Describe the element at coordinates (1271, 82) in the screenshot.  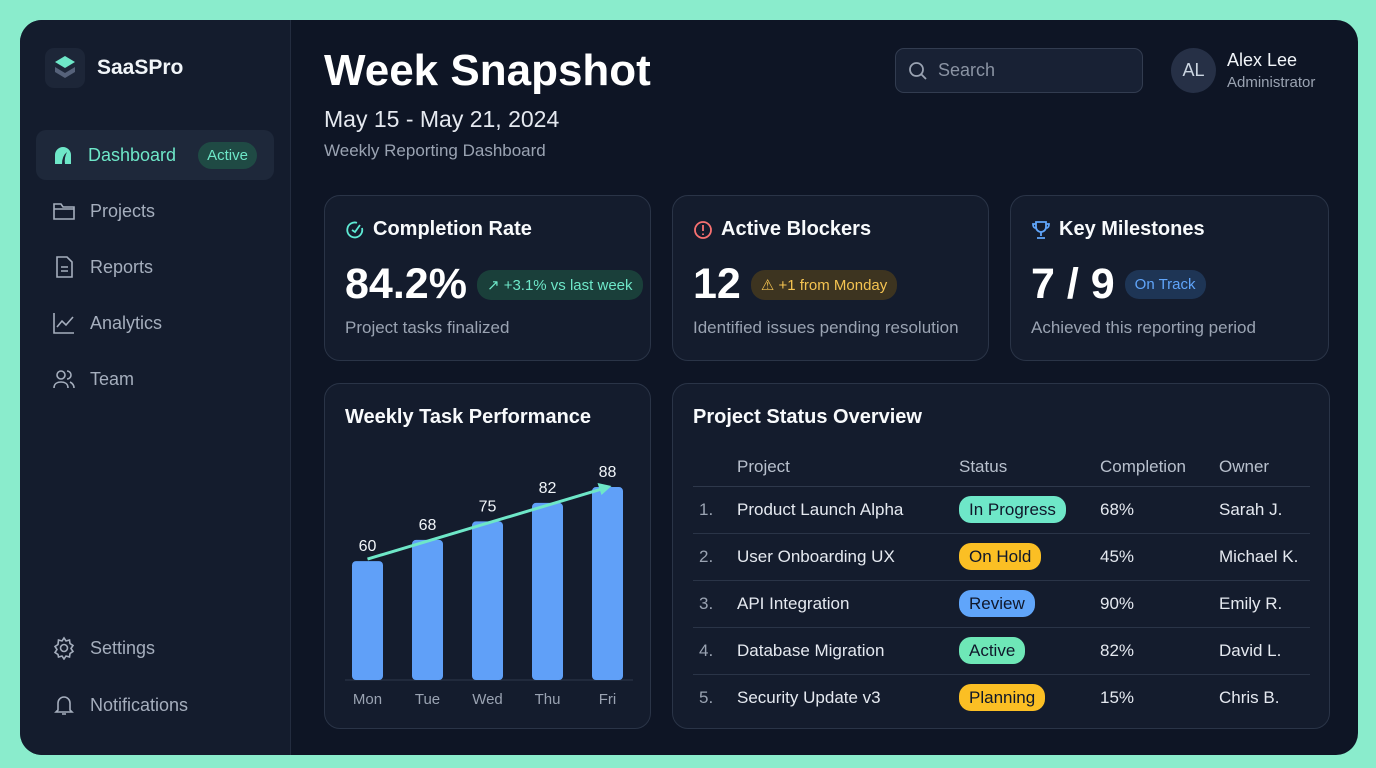
I see `user-role: Administrator` at that location.